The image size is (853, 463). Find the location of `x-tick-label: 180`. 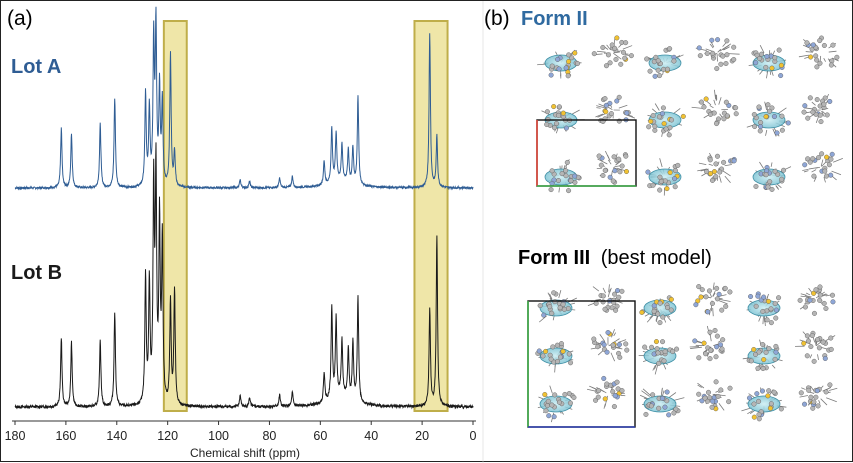

x-tick-label: 180 is located at coordinates (15, 436).